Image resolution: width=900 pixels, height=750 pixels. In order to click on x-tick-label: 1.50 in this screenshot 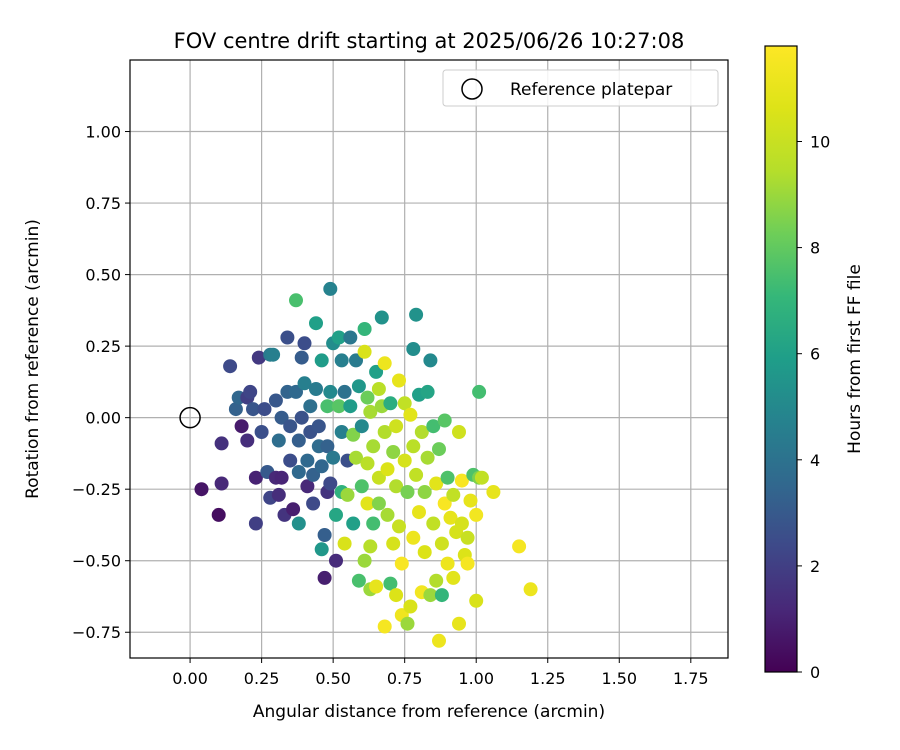, I will do `click(619, 678)`.